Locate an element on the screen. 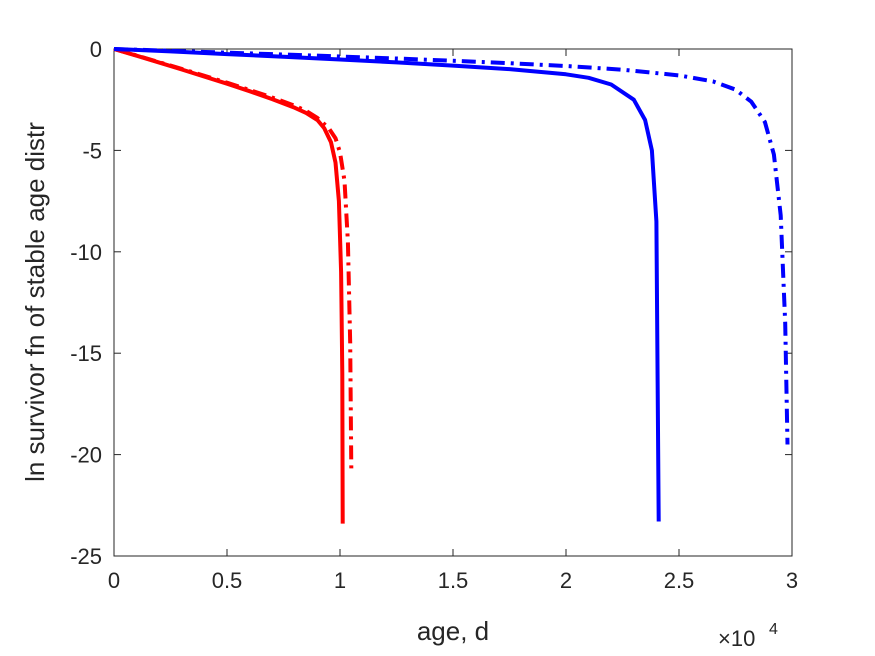 Image resolution: width=875 pixels, height=656 pixels. x-tick-label: 0 is located at coordinates (114, 580).